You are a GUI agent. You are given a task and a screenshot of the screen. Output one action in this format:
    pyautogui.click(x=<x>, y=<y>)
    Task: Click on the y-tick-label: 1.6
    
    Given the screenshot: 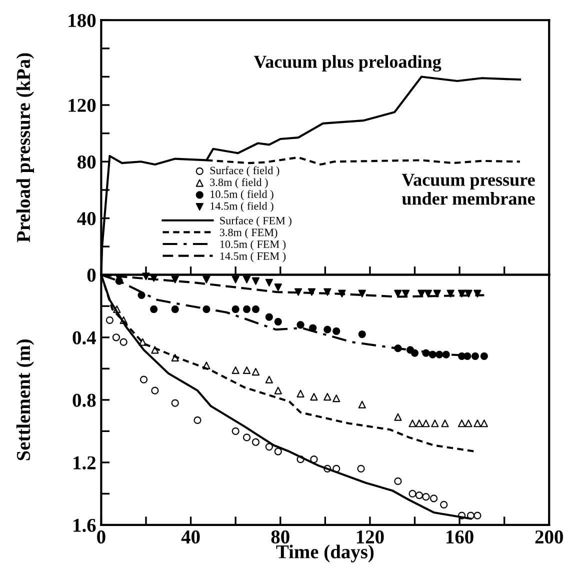 What is the action you would take?
    pyautogui.click(x=85, y=525)
    